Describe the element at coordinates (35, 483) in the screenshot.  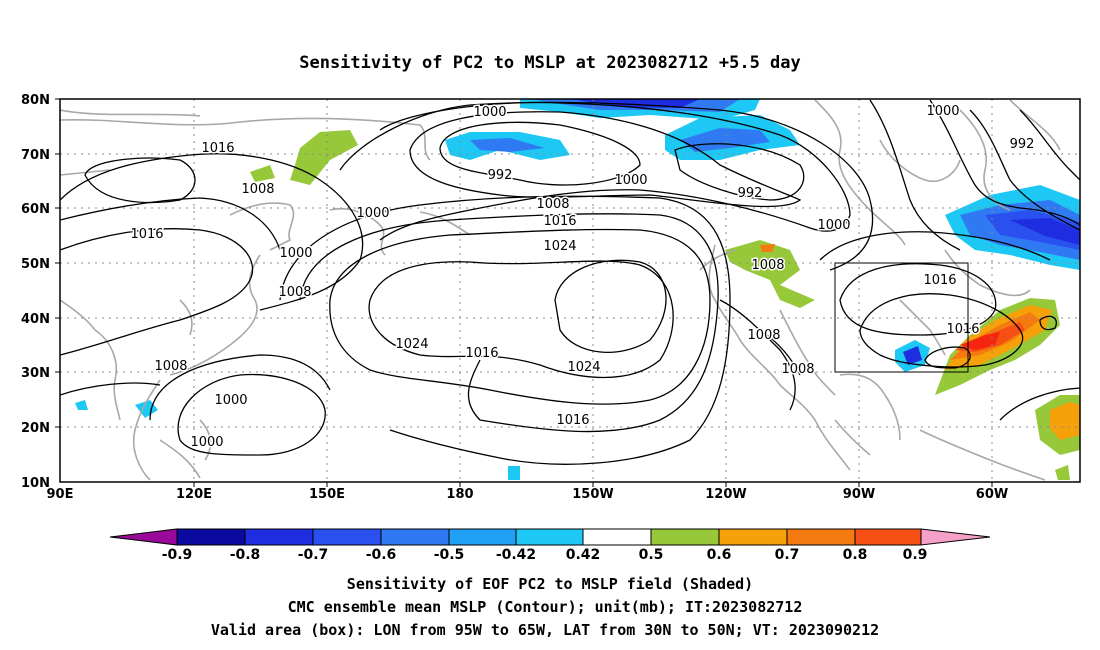
I see `lat-tick-label: 10N` at that location.